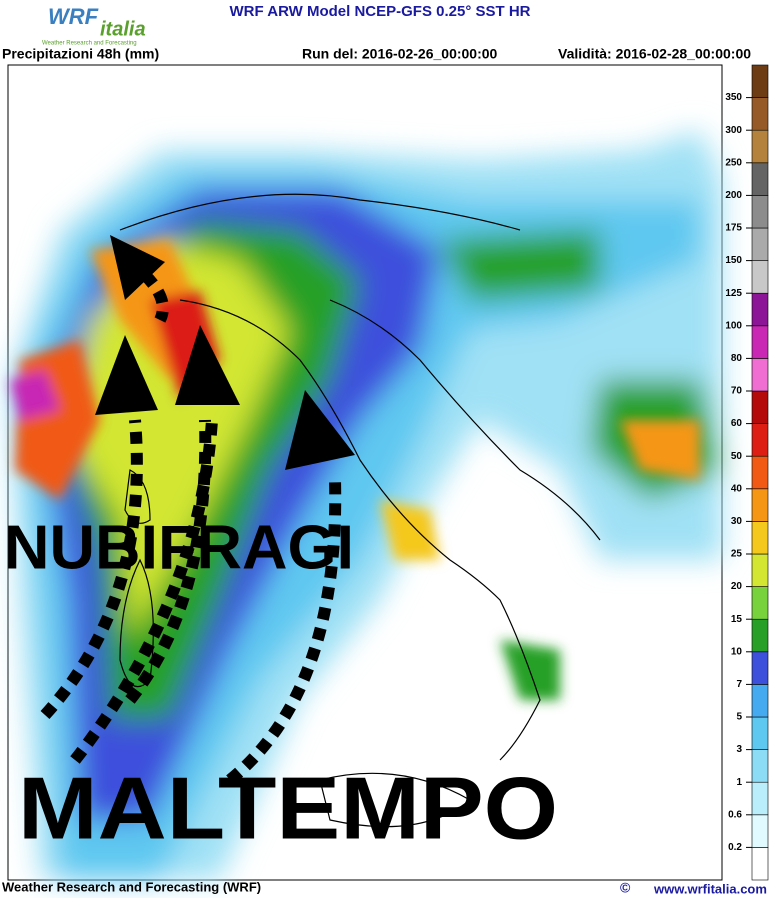 This screenshot has height=898, width=784. Describe the element at coordinates (739, 684) in the screenshot. I see `colorbar-label: 7` at that location.